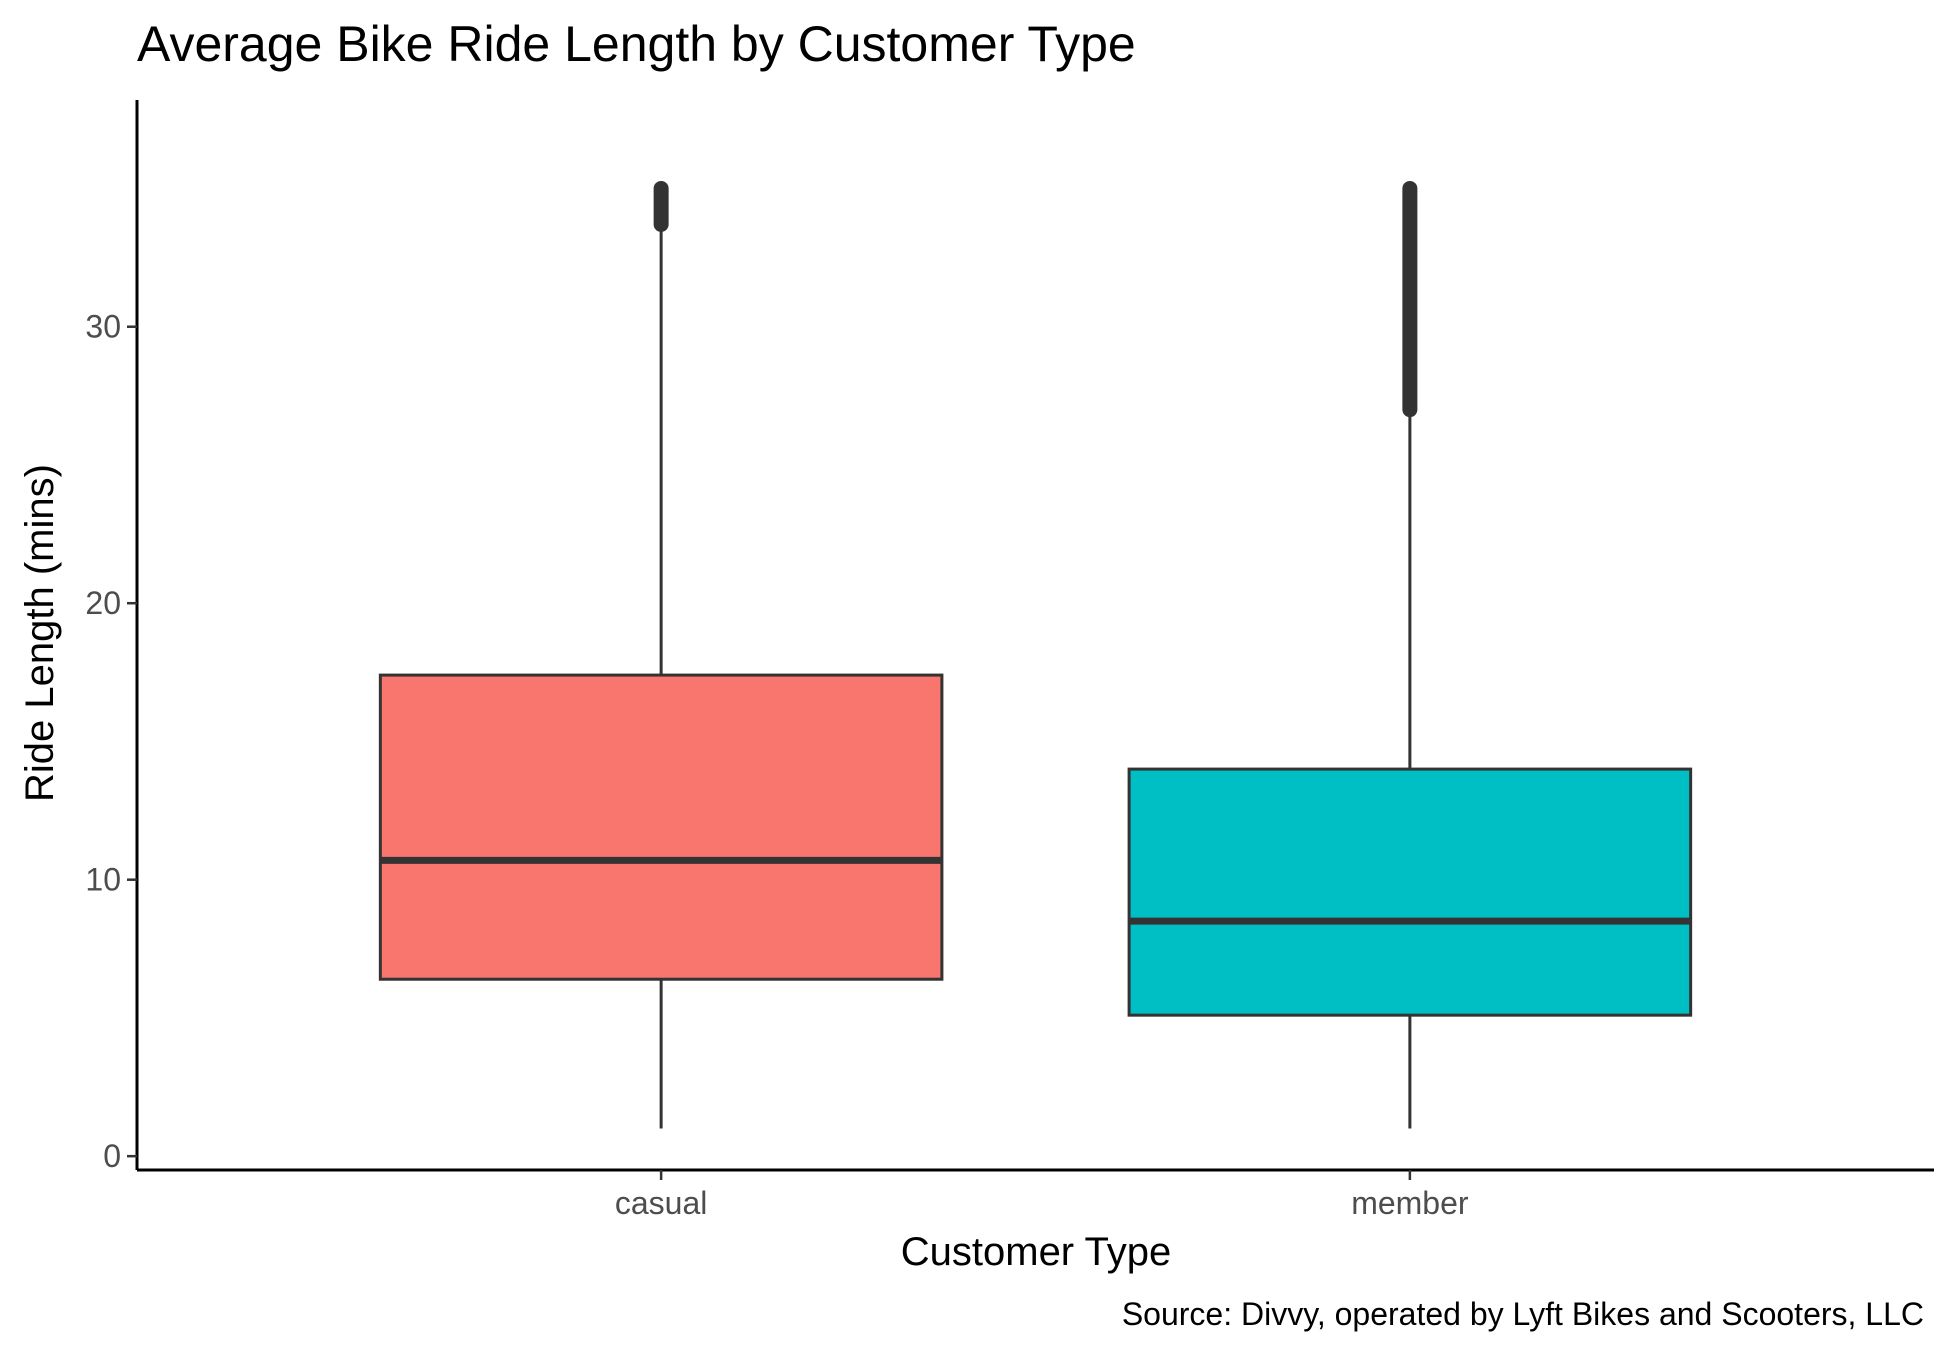 The width and height of the screenshot is (1950, 1349). Describe the element at coordinates (112, 1156) in the screenshot. I see `y-tick-label: 0` at that location.